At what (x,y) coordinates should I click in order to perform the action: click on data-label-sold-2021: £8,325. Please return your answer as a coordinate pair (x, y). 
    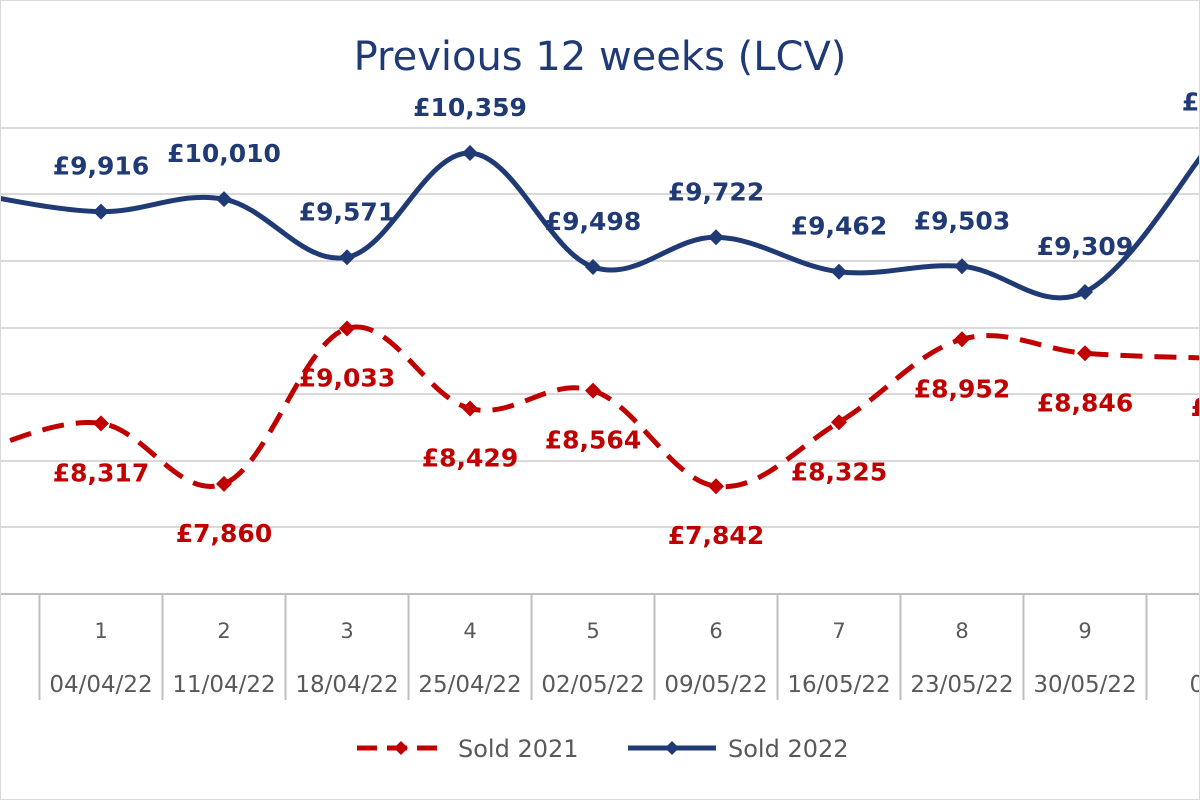
    Looking at the image, I should click on (839, 471).